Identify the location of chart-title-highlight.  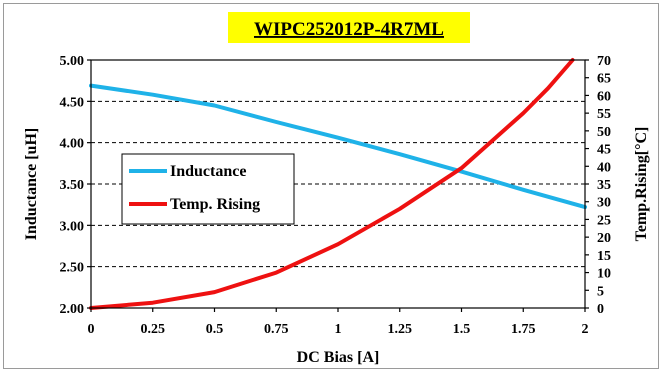
(349, 27).